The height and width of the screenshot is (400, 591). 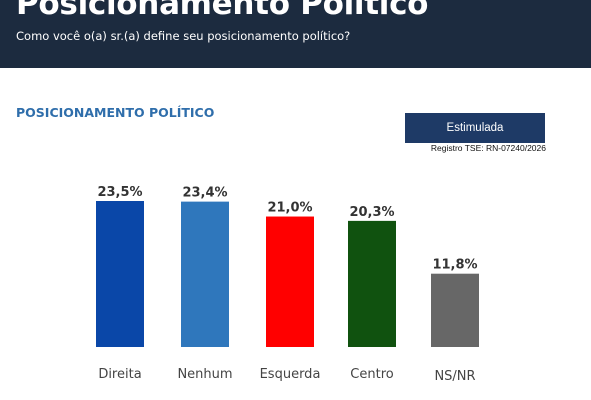 What do you see at coordinates (372, 283) in the screenshot?
I see `bar-centro` at bounding box center [372, 283].